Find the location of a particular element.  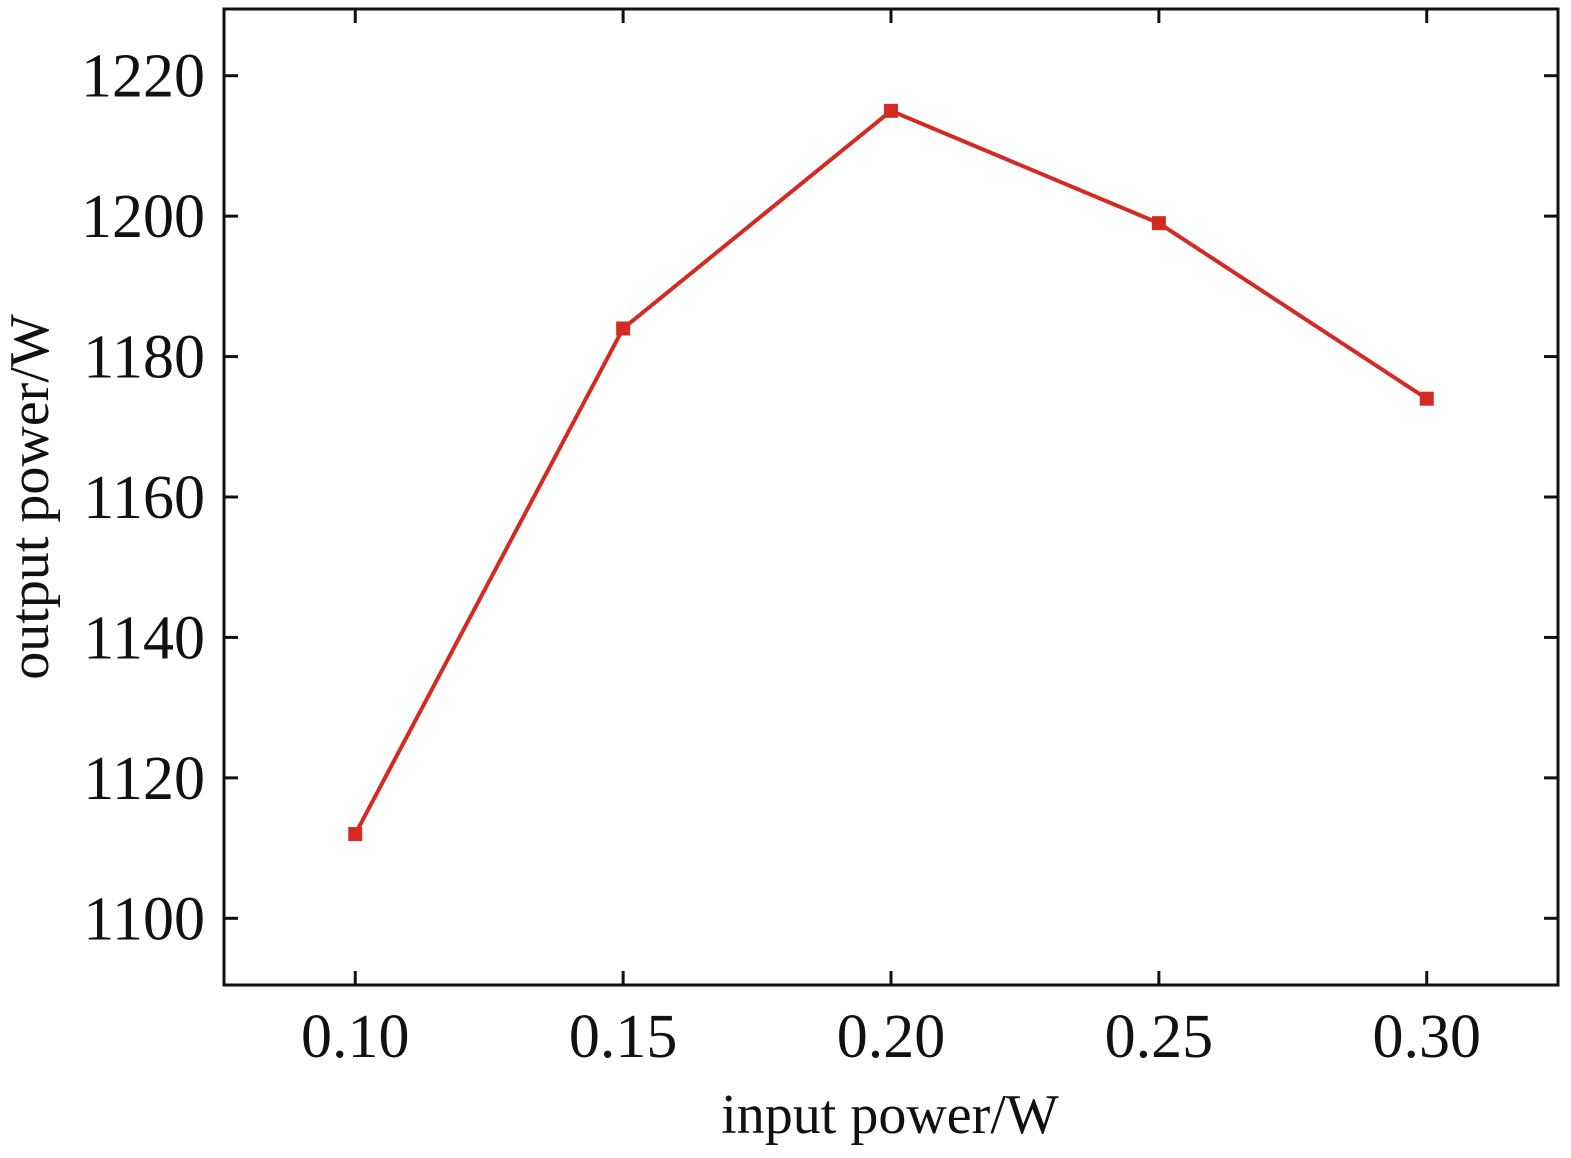

x-tick-label: 0.25 is located at coordinates (1159, 1037).